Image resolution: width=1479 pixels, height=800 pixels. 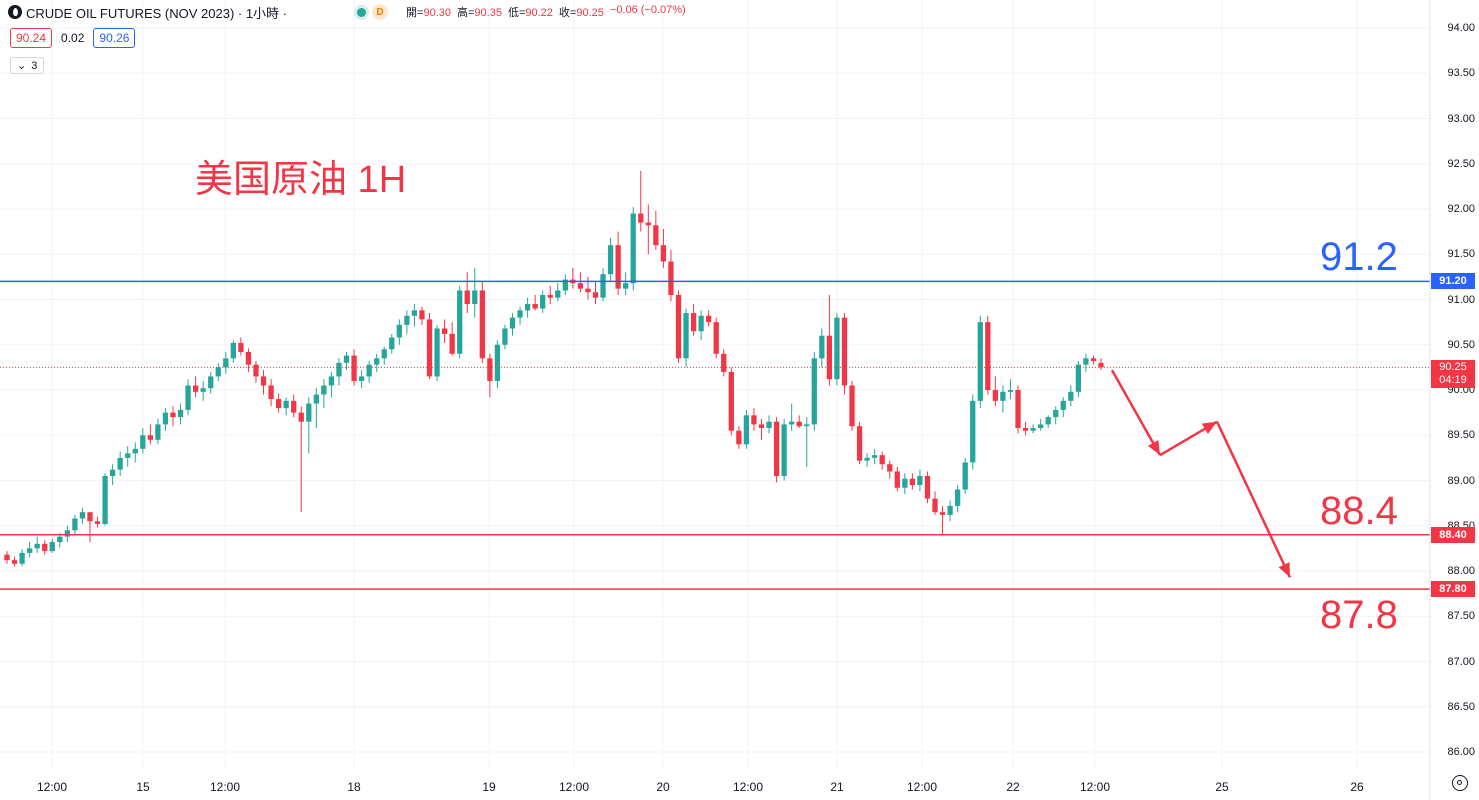 I want to click on time-tick-label: 15, so click(x=143, y=787).